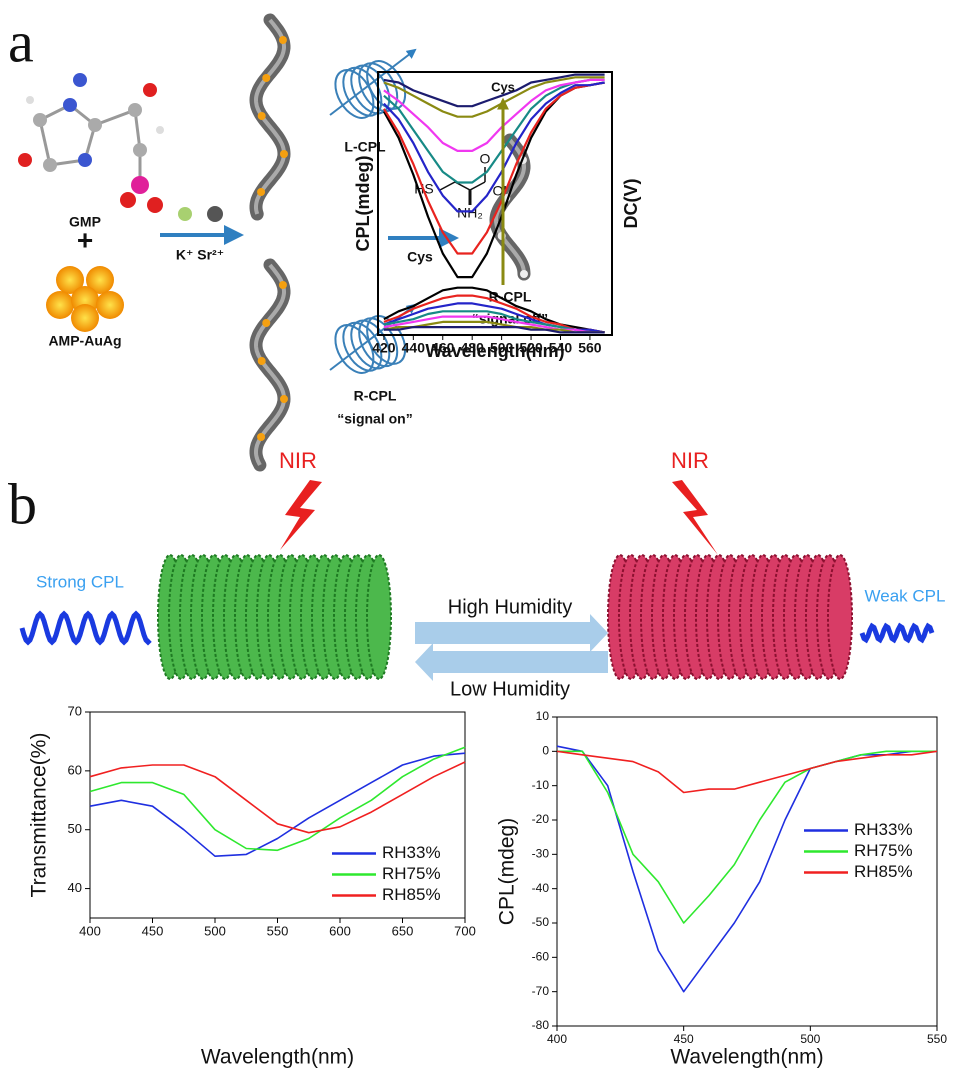 This screenshot has width=956, height=1071. I want to click on label: K⁺ Sr²⁺, so click(200, 255).